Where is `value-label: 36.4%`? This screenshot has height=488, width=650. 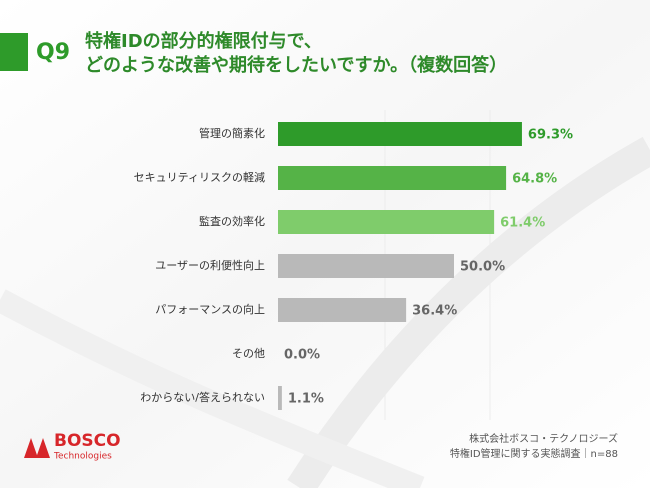
value-label: 36.4% is located at coordinates (434, 311).